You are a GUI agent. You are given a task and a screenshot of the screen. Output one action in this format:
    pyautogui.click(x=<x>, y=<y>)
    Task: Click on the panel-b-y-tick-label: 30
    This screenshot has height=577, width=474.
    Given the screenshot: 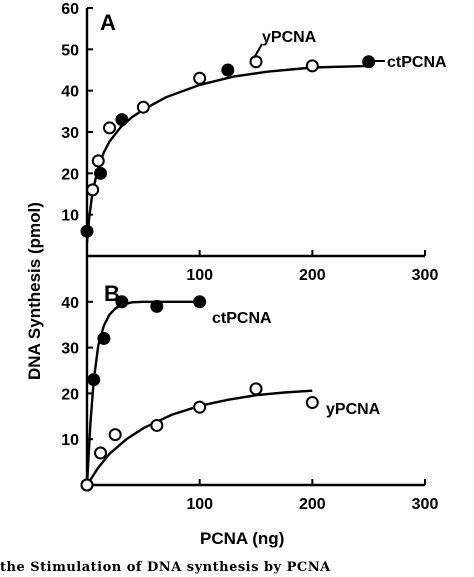 What is the action you would take?
    pyautogui.click(x=70, y=349)
    